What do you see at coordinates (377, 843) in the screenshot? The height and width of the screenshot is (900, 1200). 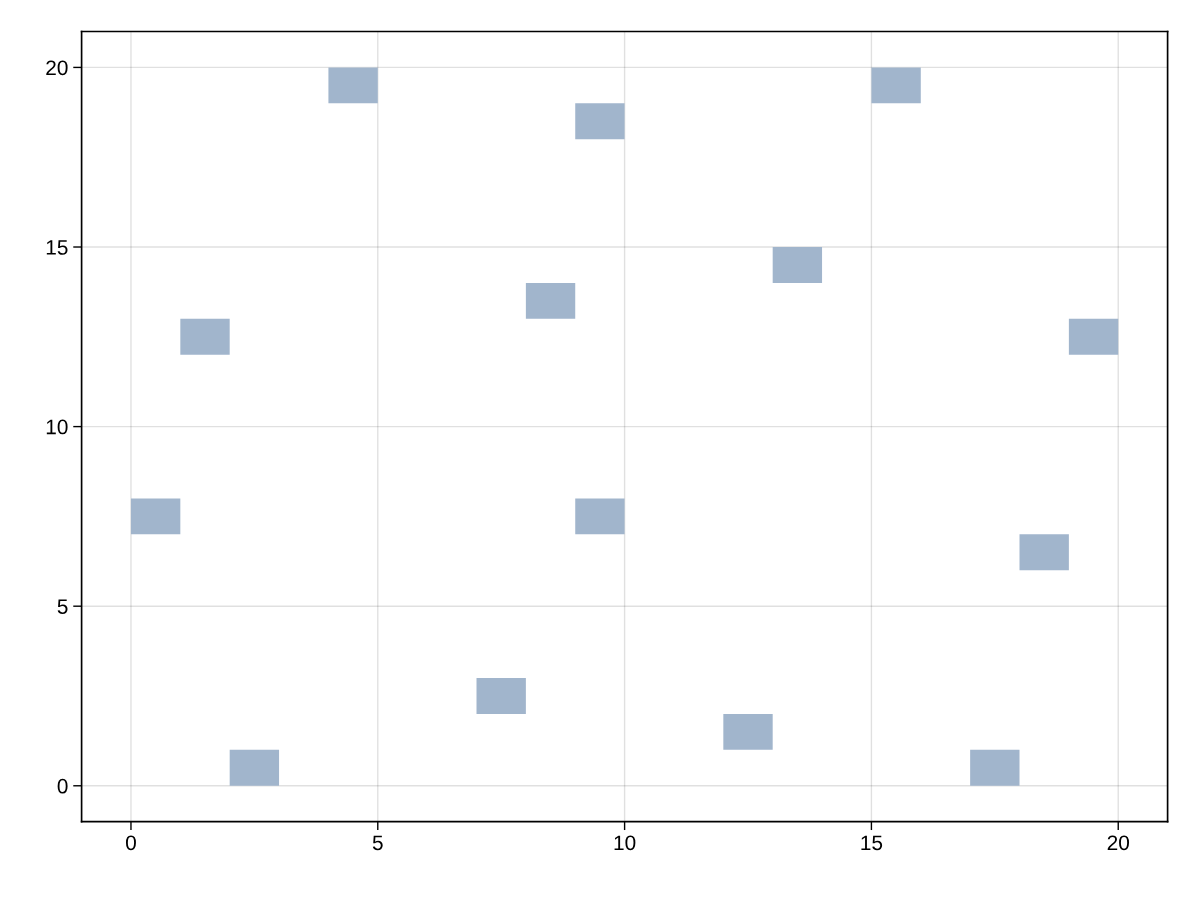 I see `x-tick-label: 5` at bounding box center [377, 843].